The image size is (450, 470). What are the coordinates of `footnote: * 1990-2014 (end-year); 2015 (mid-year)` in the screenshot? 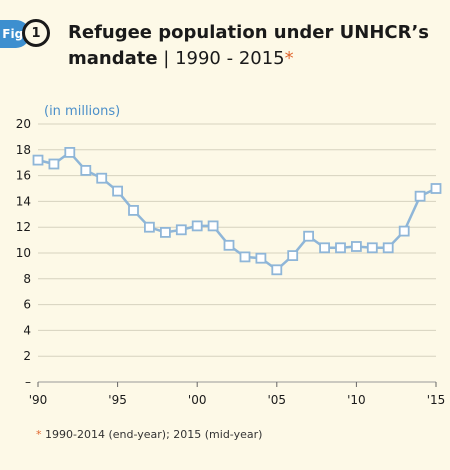 It's located at (149, 434).